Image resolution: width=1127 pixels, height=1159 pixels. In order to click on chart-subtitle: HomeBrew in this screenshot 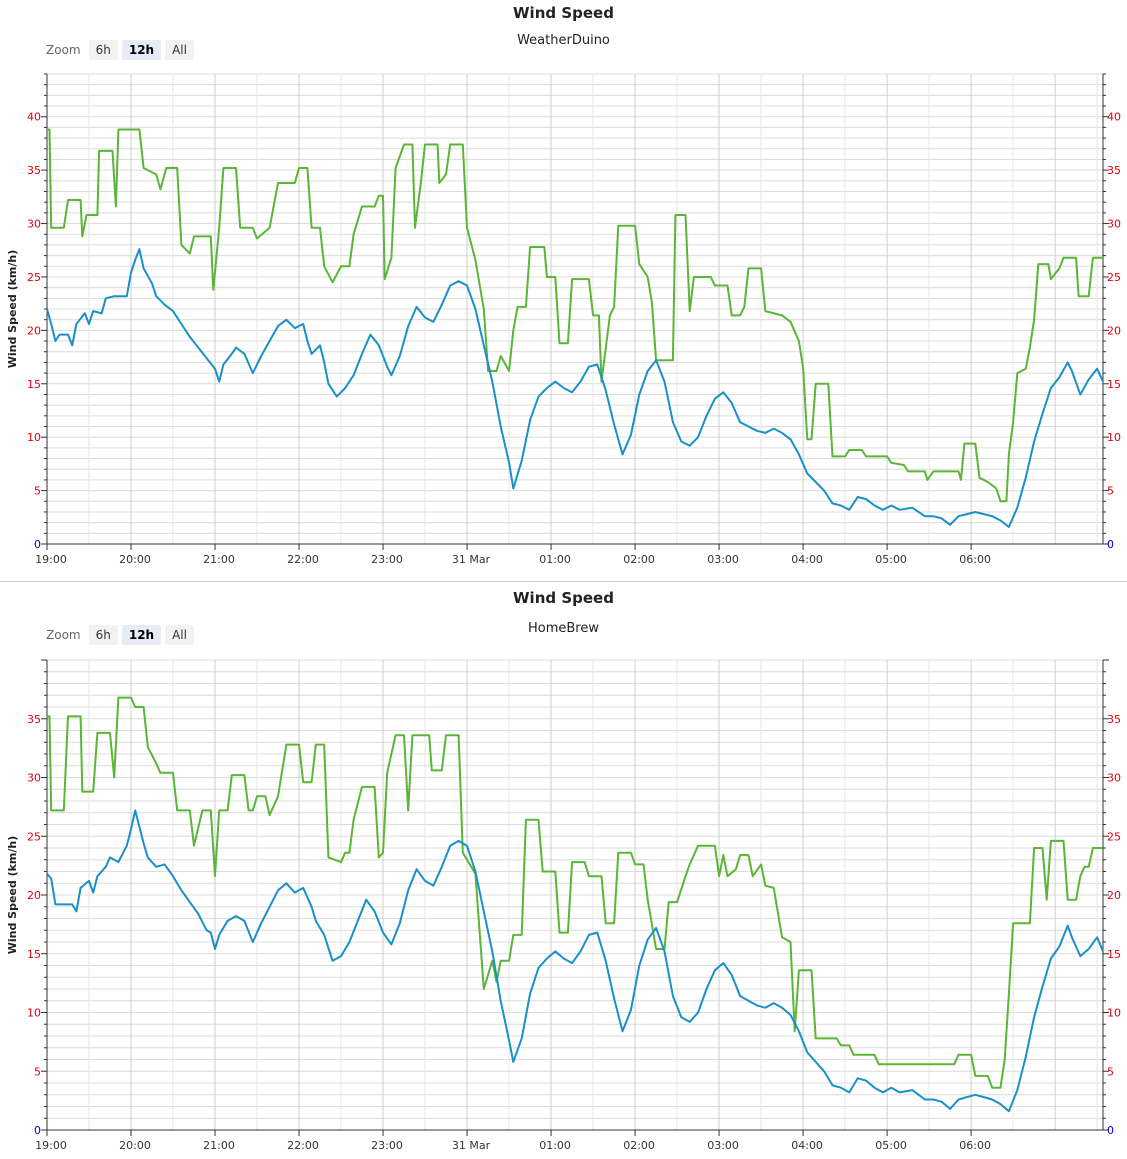, I will do `click(563, 628)`.